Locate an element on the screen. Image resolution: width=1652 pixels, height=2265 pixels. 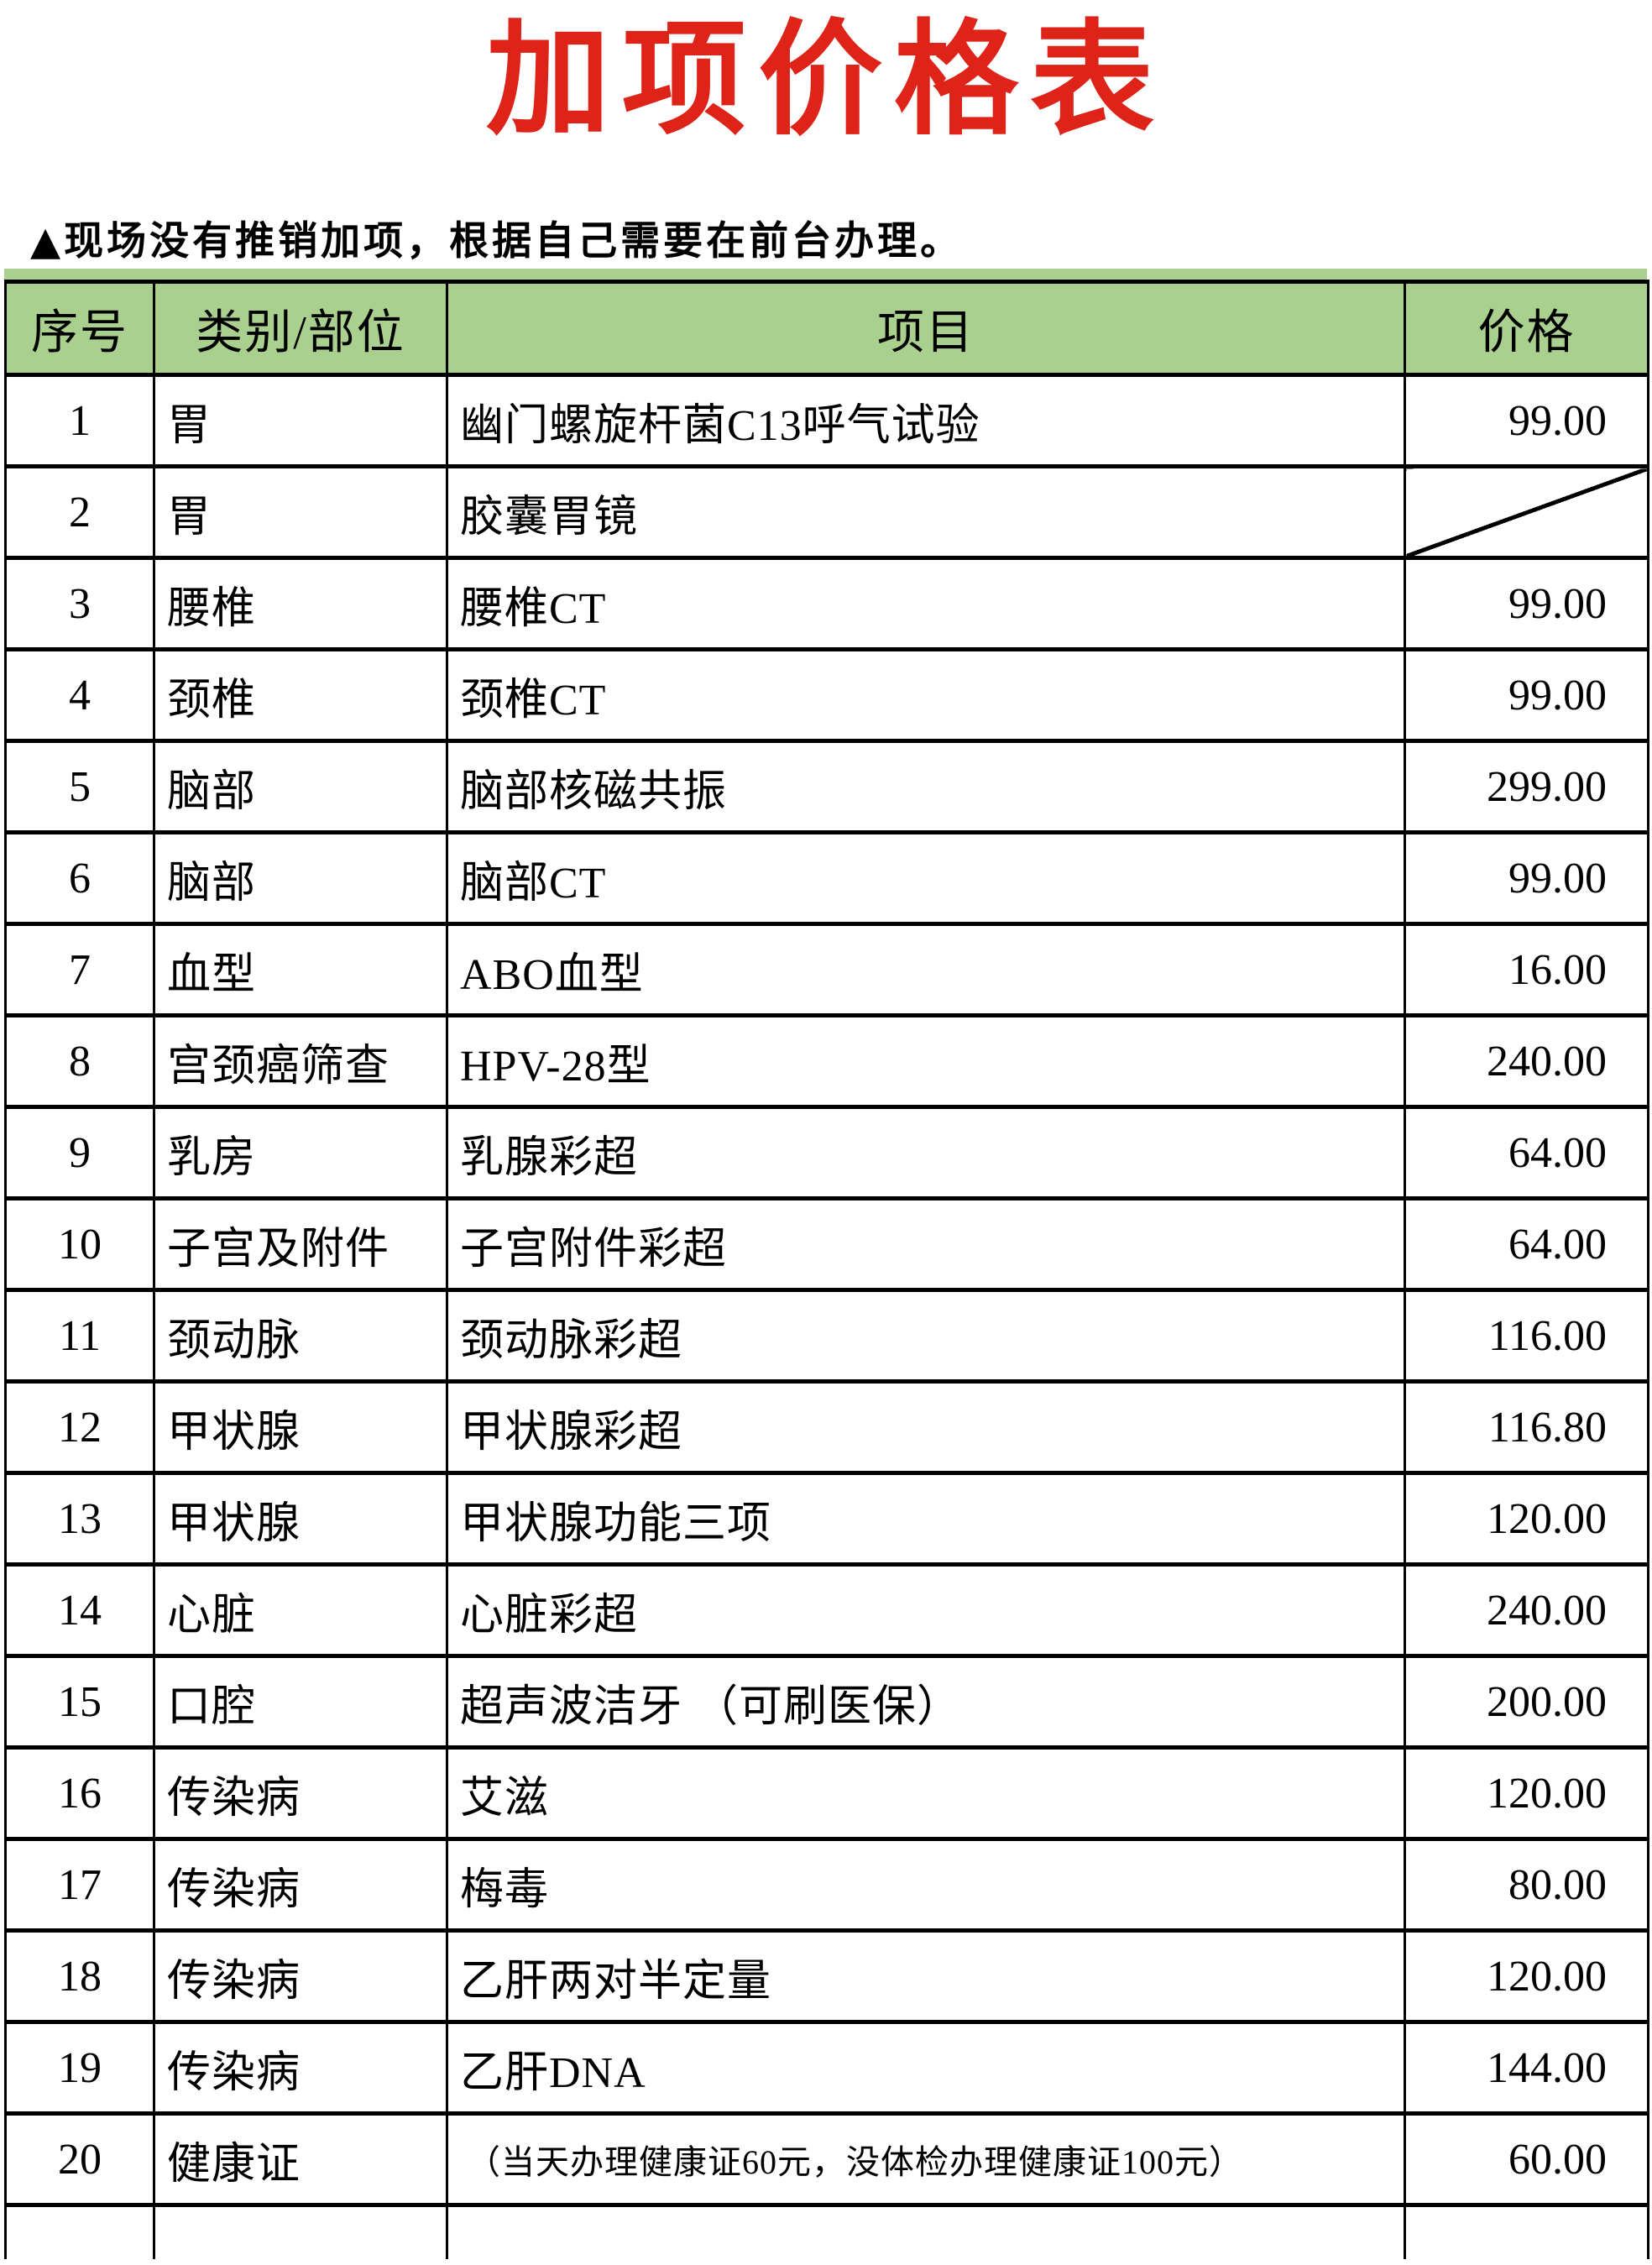
item-cell: 腰椎CT is located at coordinates (926, 603).